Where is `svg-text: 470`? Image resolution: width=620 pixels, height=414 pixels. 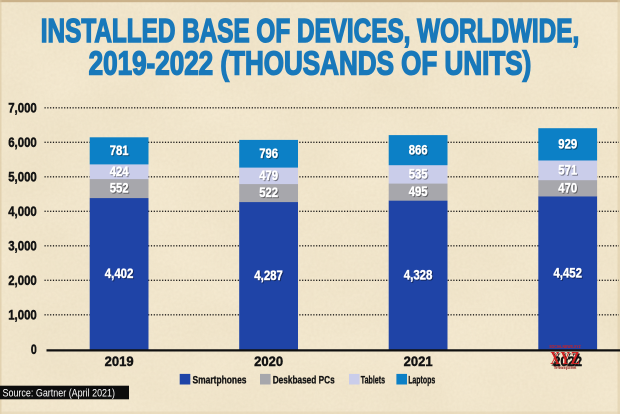
svg-text: 470 is located at coordinates (567, 187).